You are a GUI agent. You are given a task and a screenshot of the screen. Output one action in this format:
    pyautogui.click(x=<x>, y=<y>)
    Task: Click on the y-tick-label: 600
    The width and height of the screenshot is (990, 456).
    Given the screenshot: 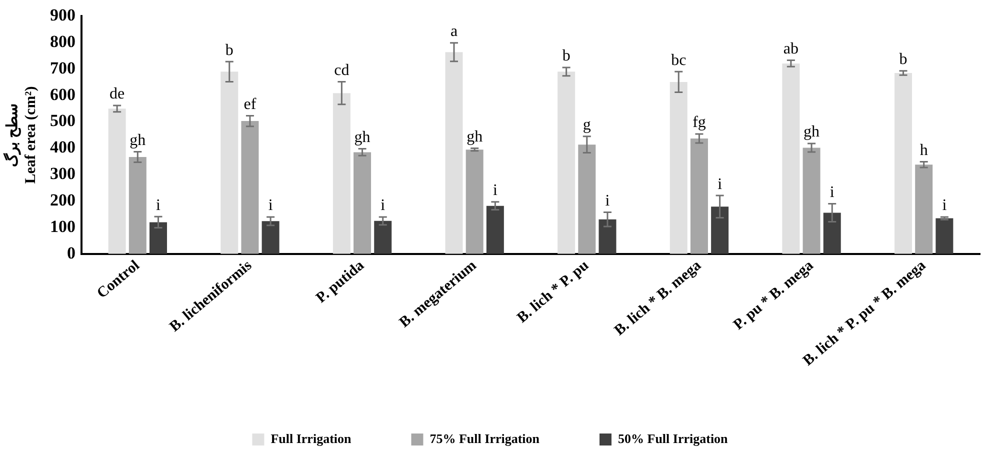 What is the action you would take?
    pyautogui.click(x=63, y=94)
    